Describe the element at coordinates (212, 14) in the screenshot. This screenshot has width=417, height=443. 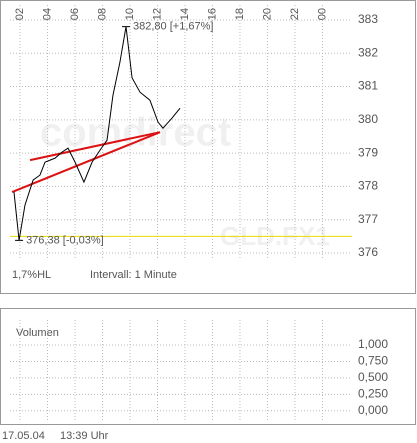
I see `x-tick-label: 16` at that location.